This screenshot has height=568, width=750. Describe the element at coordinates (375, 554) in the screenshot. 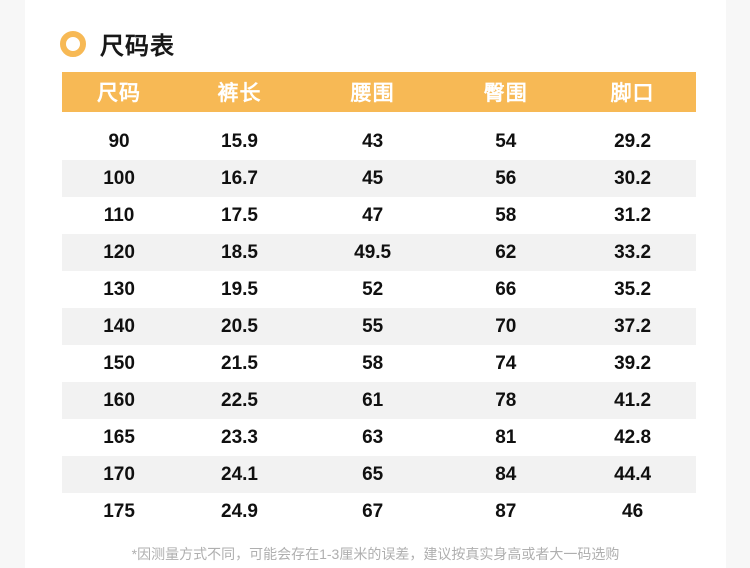

I see `measurement-note: *因测量方式不同，可能会存在1-3厘米的误差，建议按真实身高或者大一码选购` at that location.